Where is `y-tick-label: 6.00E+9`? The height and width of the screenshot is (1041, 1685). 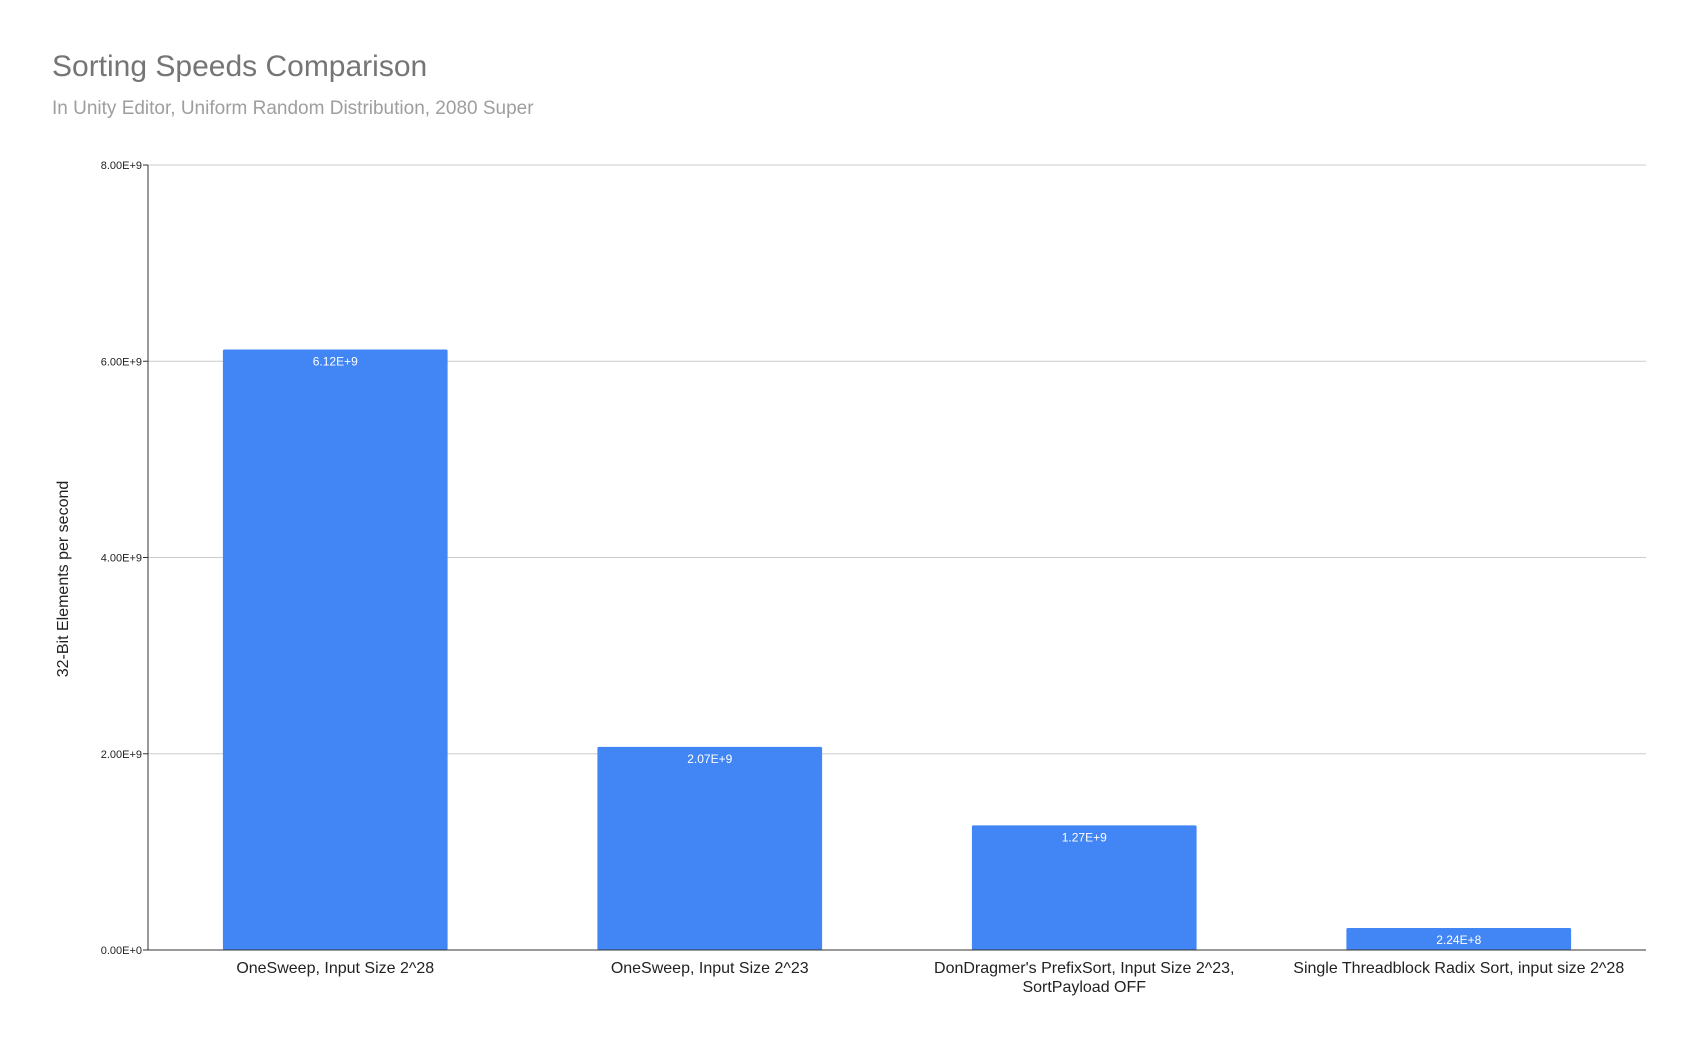
y-tick-label: 6.00E+9 is located at coordinates (121, 362).